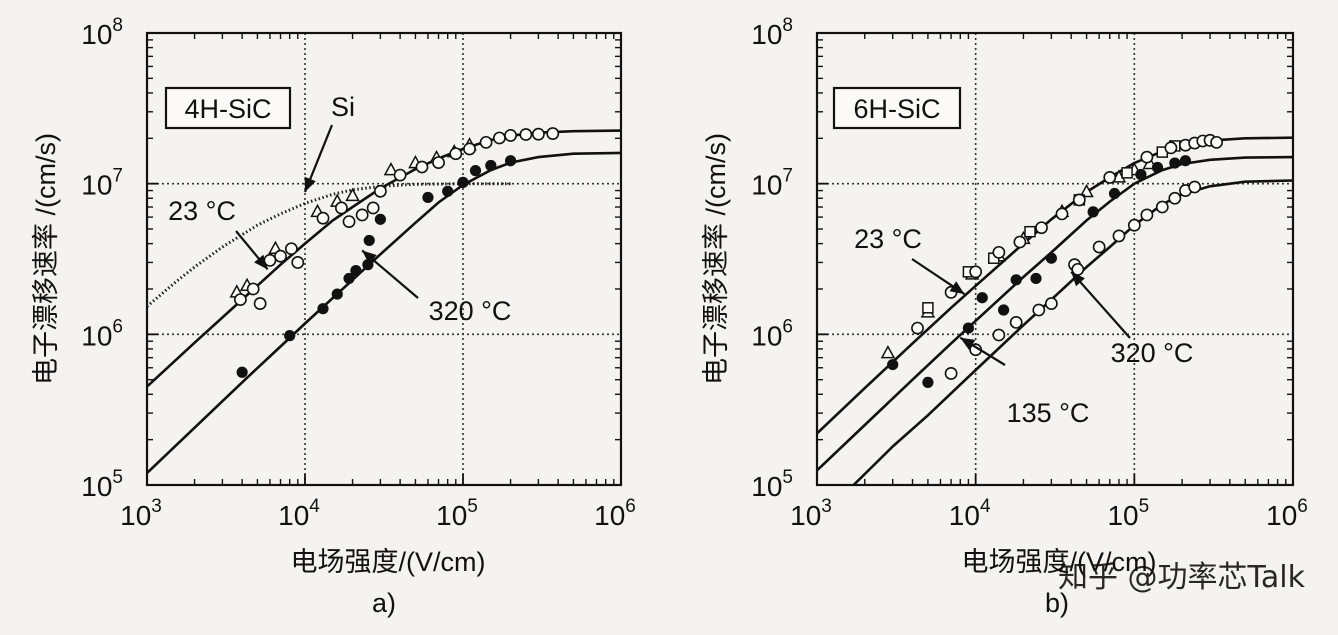 Image resolution: width=1338 pixels, height=635 pixels. Describe the element at coordinates (1057, 603) in the screenshot. I see `panel-label: b)` at that location.